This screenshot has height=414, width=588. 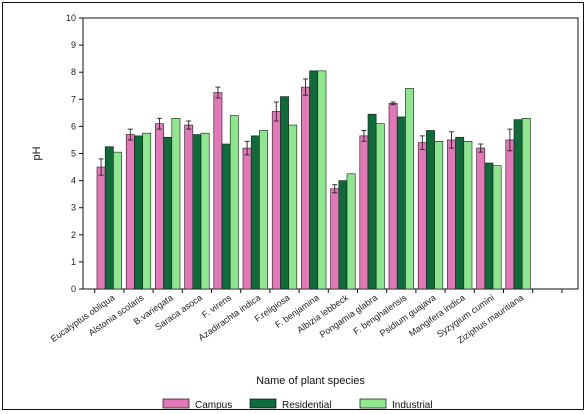 I want to click on legend-item-residential: Residential, so click(x=290, y=404).